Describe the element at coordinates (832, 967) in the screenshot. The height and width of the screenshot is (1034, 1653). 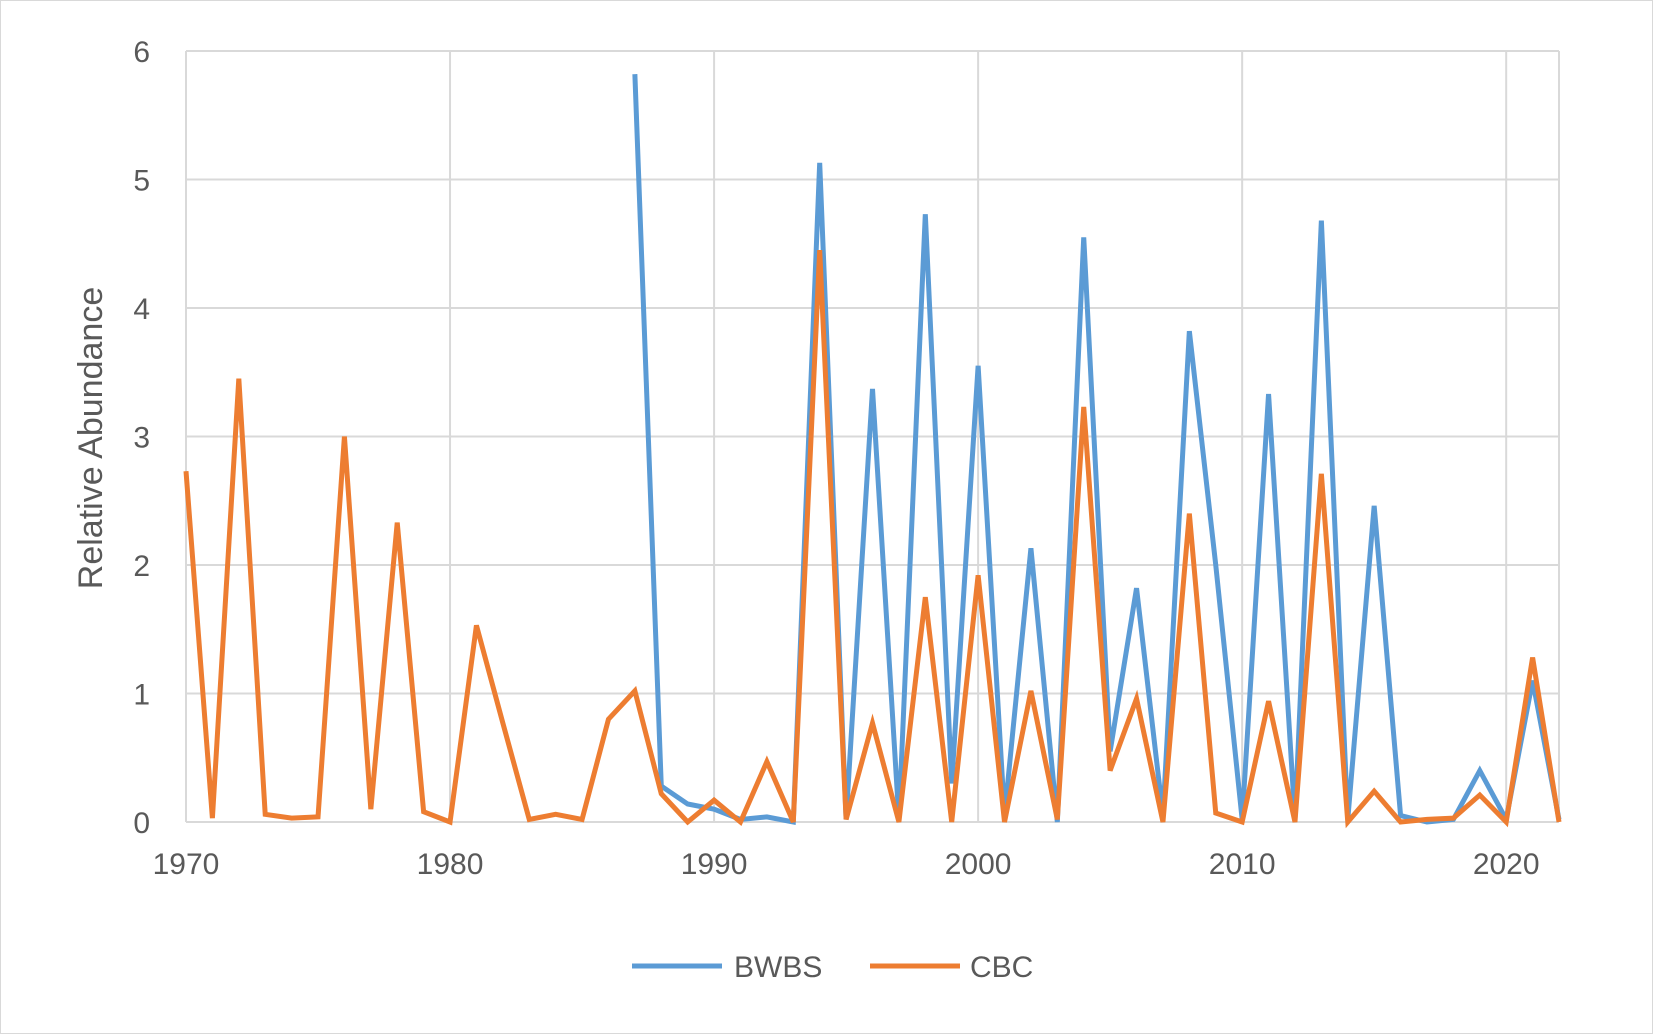
I see `legend: BWBS CBC` at that location.